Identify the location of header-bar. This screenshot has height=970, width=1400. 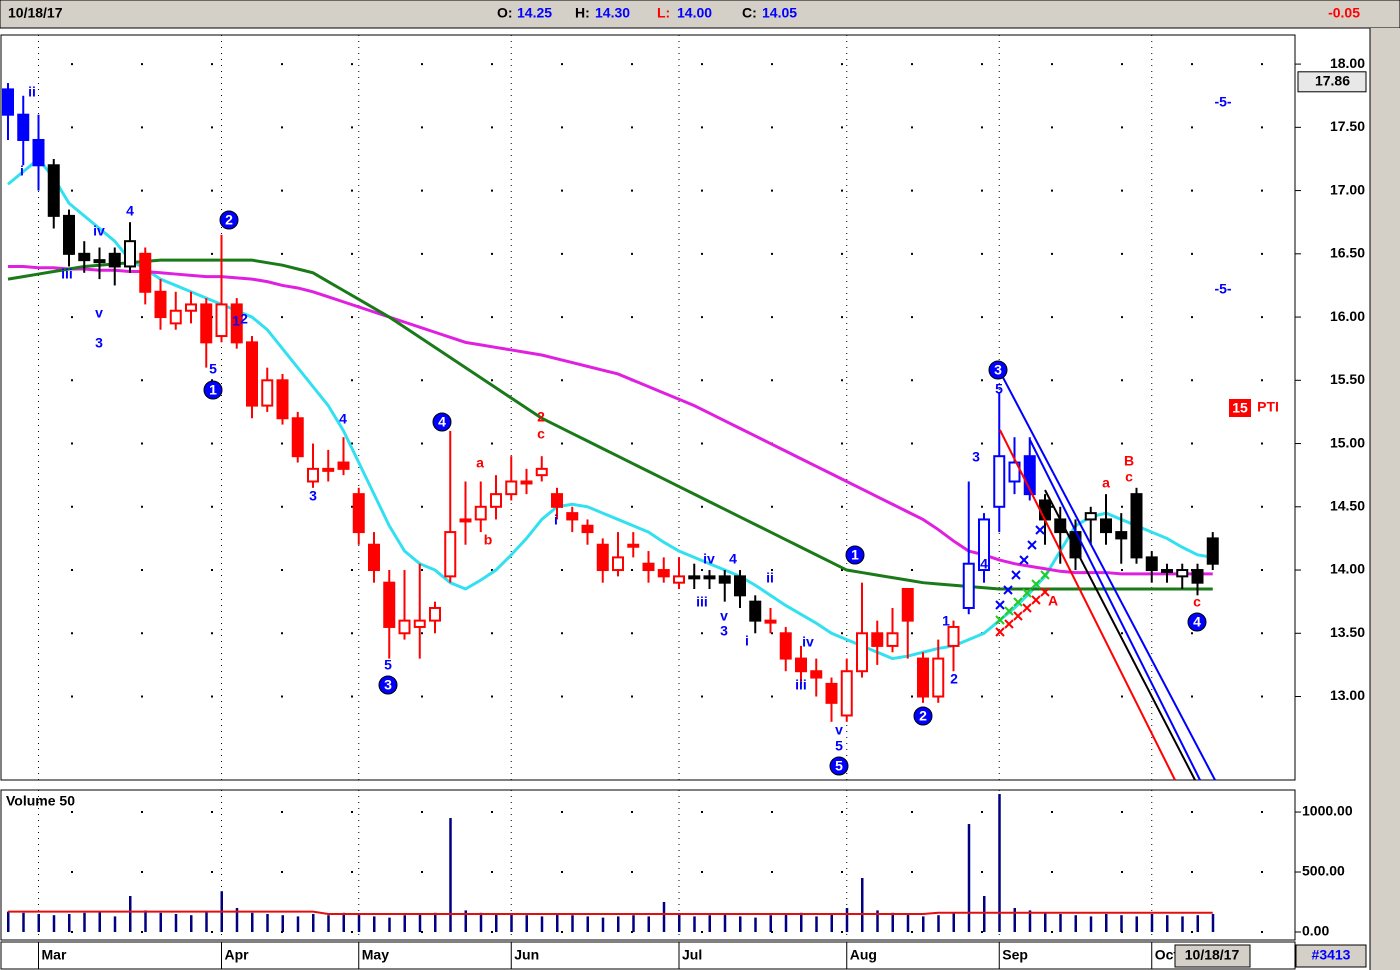
(700, 14).